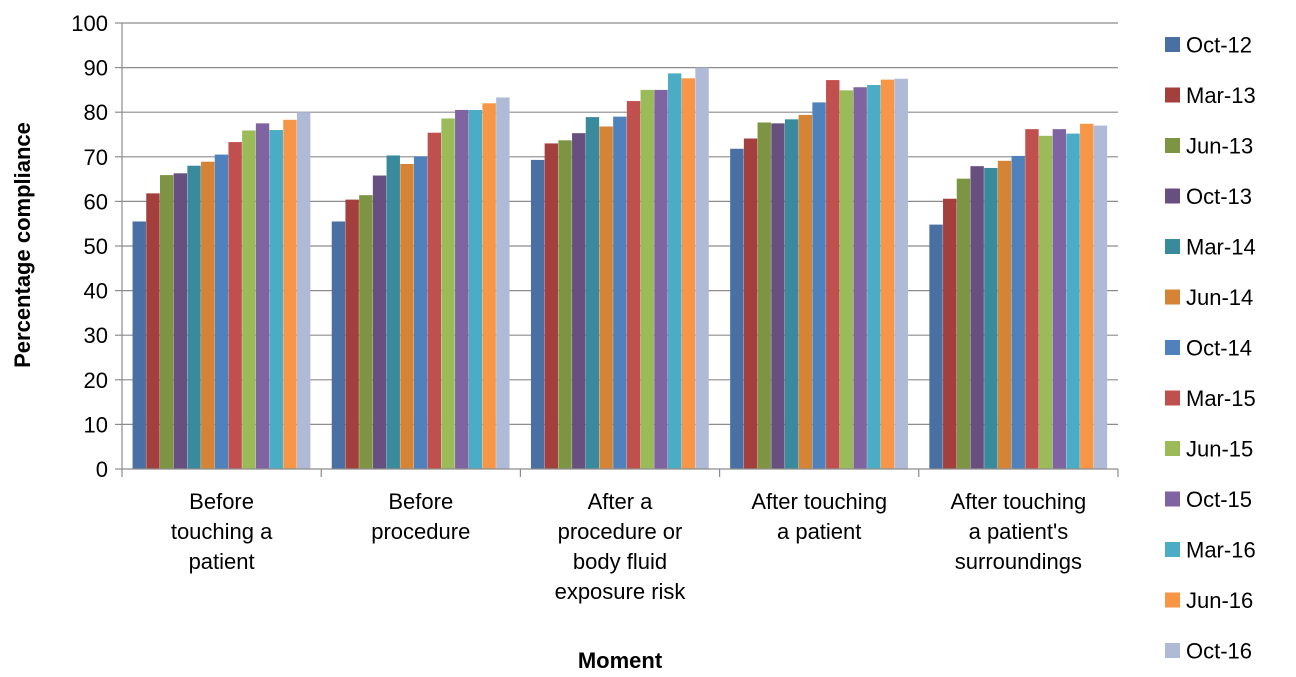 The image size is (1296, 677). Describe the element at coordinates (96, 424) in the screenshot. I see `y-tick-label: 10` at that location.